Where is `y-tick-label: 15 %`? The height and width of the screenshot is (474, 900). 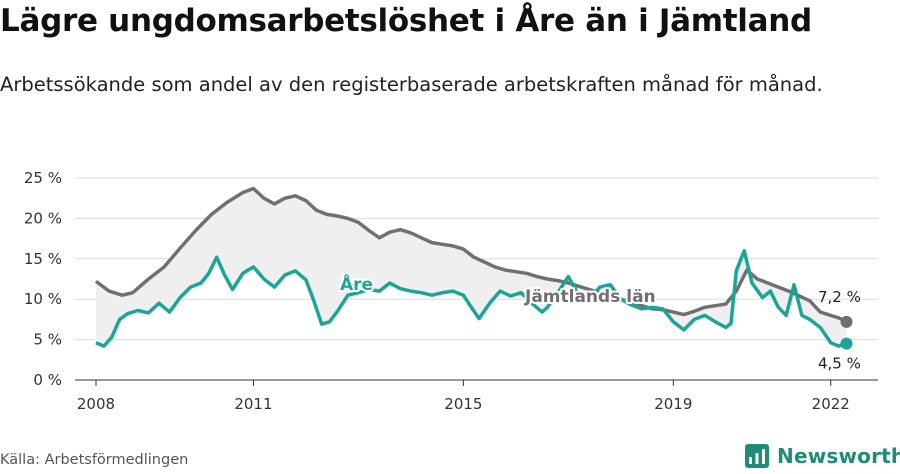 y-tick-label: 15 % is located at coordinates (43, 259).